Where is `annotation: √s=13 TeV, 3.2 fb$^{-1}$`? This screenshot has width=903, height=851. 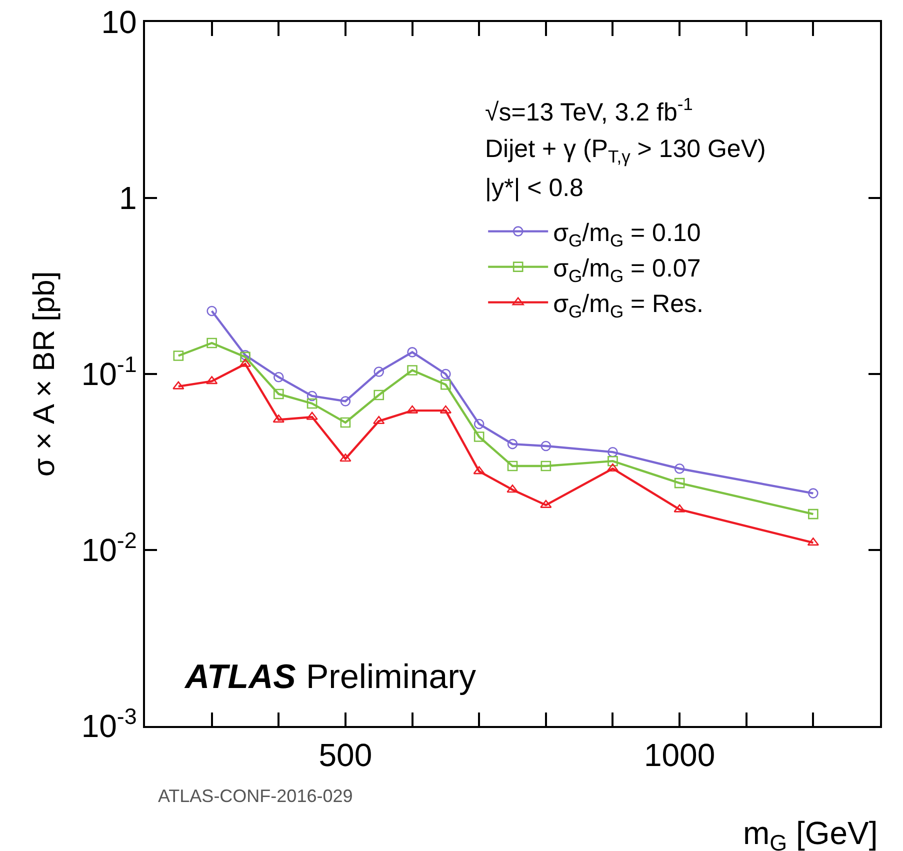
annotation: √s=13 TeV, 3.2 fb$^{-1}$ is located at coordinates (589, 110).